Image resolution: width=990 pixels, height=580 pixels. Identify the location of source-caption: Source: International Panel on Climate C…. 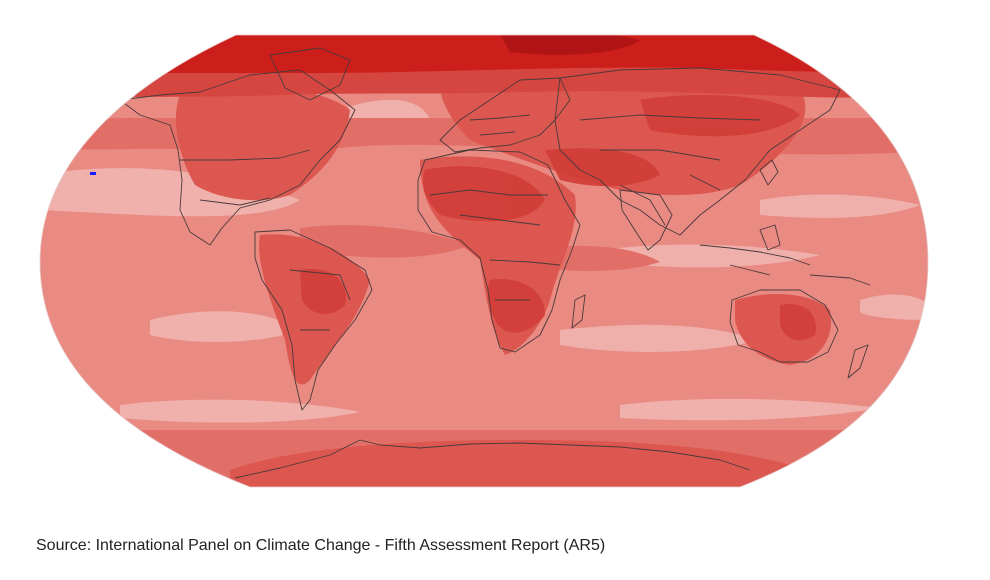
(321, 545).